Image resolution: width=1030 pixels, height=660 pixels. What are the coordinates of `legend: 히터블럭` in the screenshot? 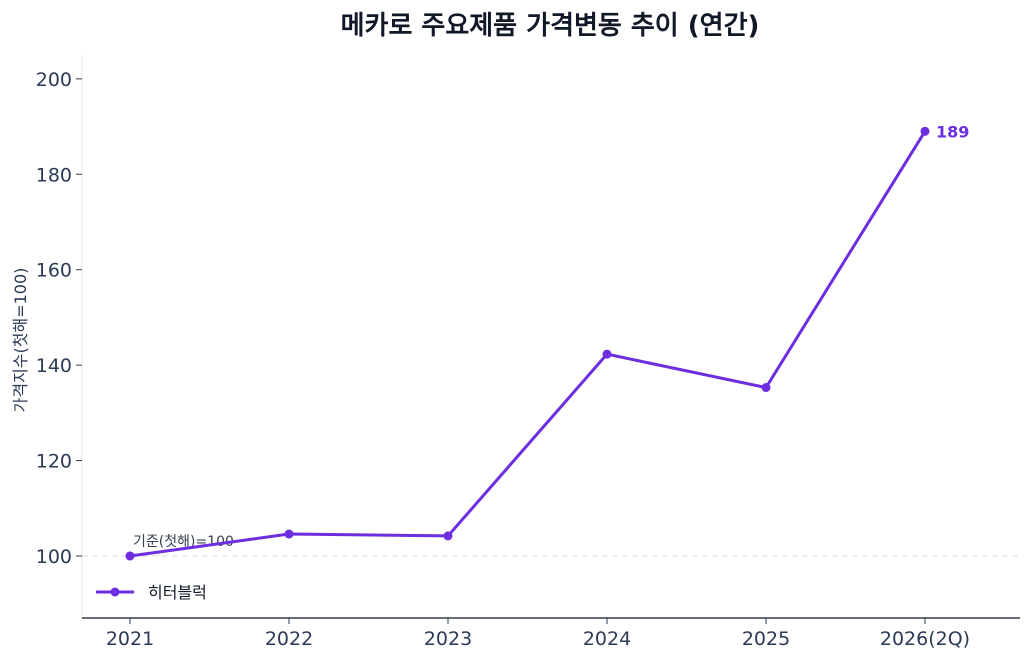 It's located at (151, 592).